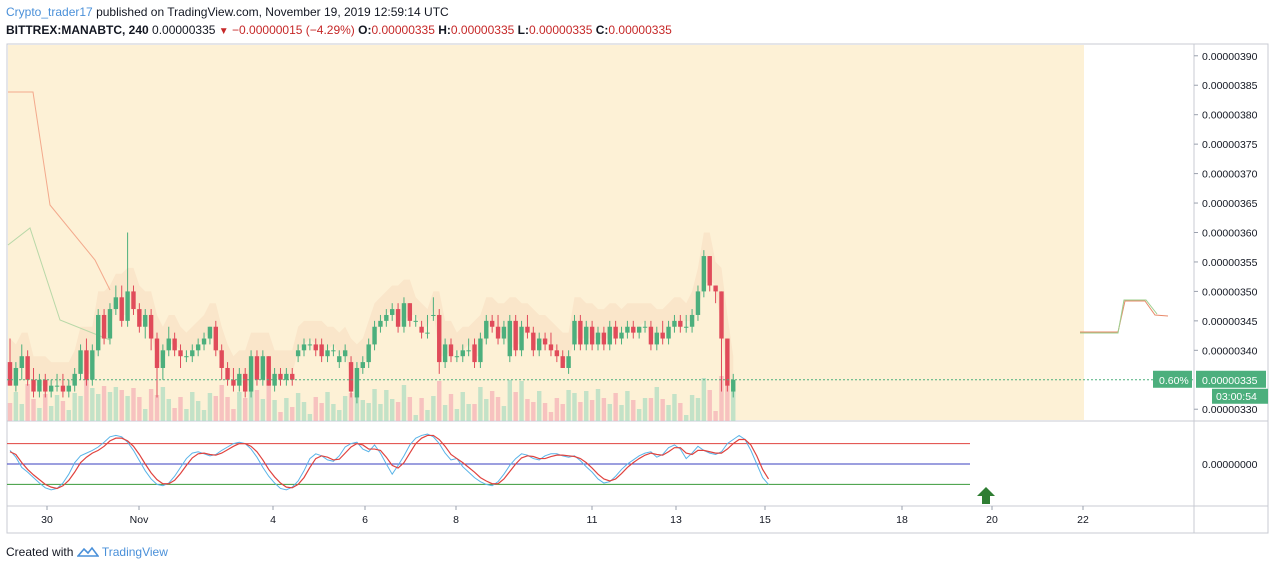  What do you see at coordinates (1083, 520) in the screenshot?
I see `x-tick-label: 22` at bounding box center [1083, 520].